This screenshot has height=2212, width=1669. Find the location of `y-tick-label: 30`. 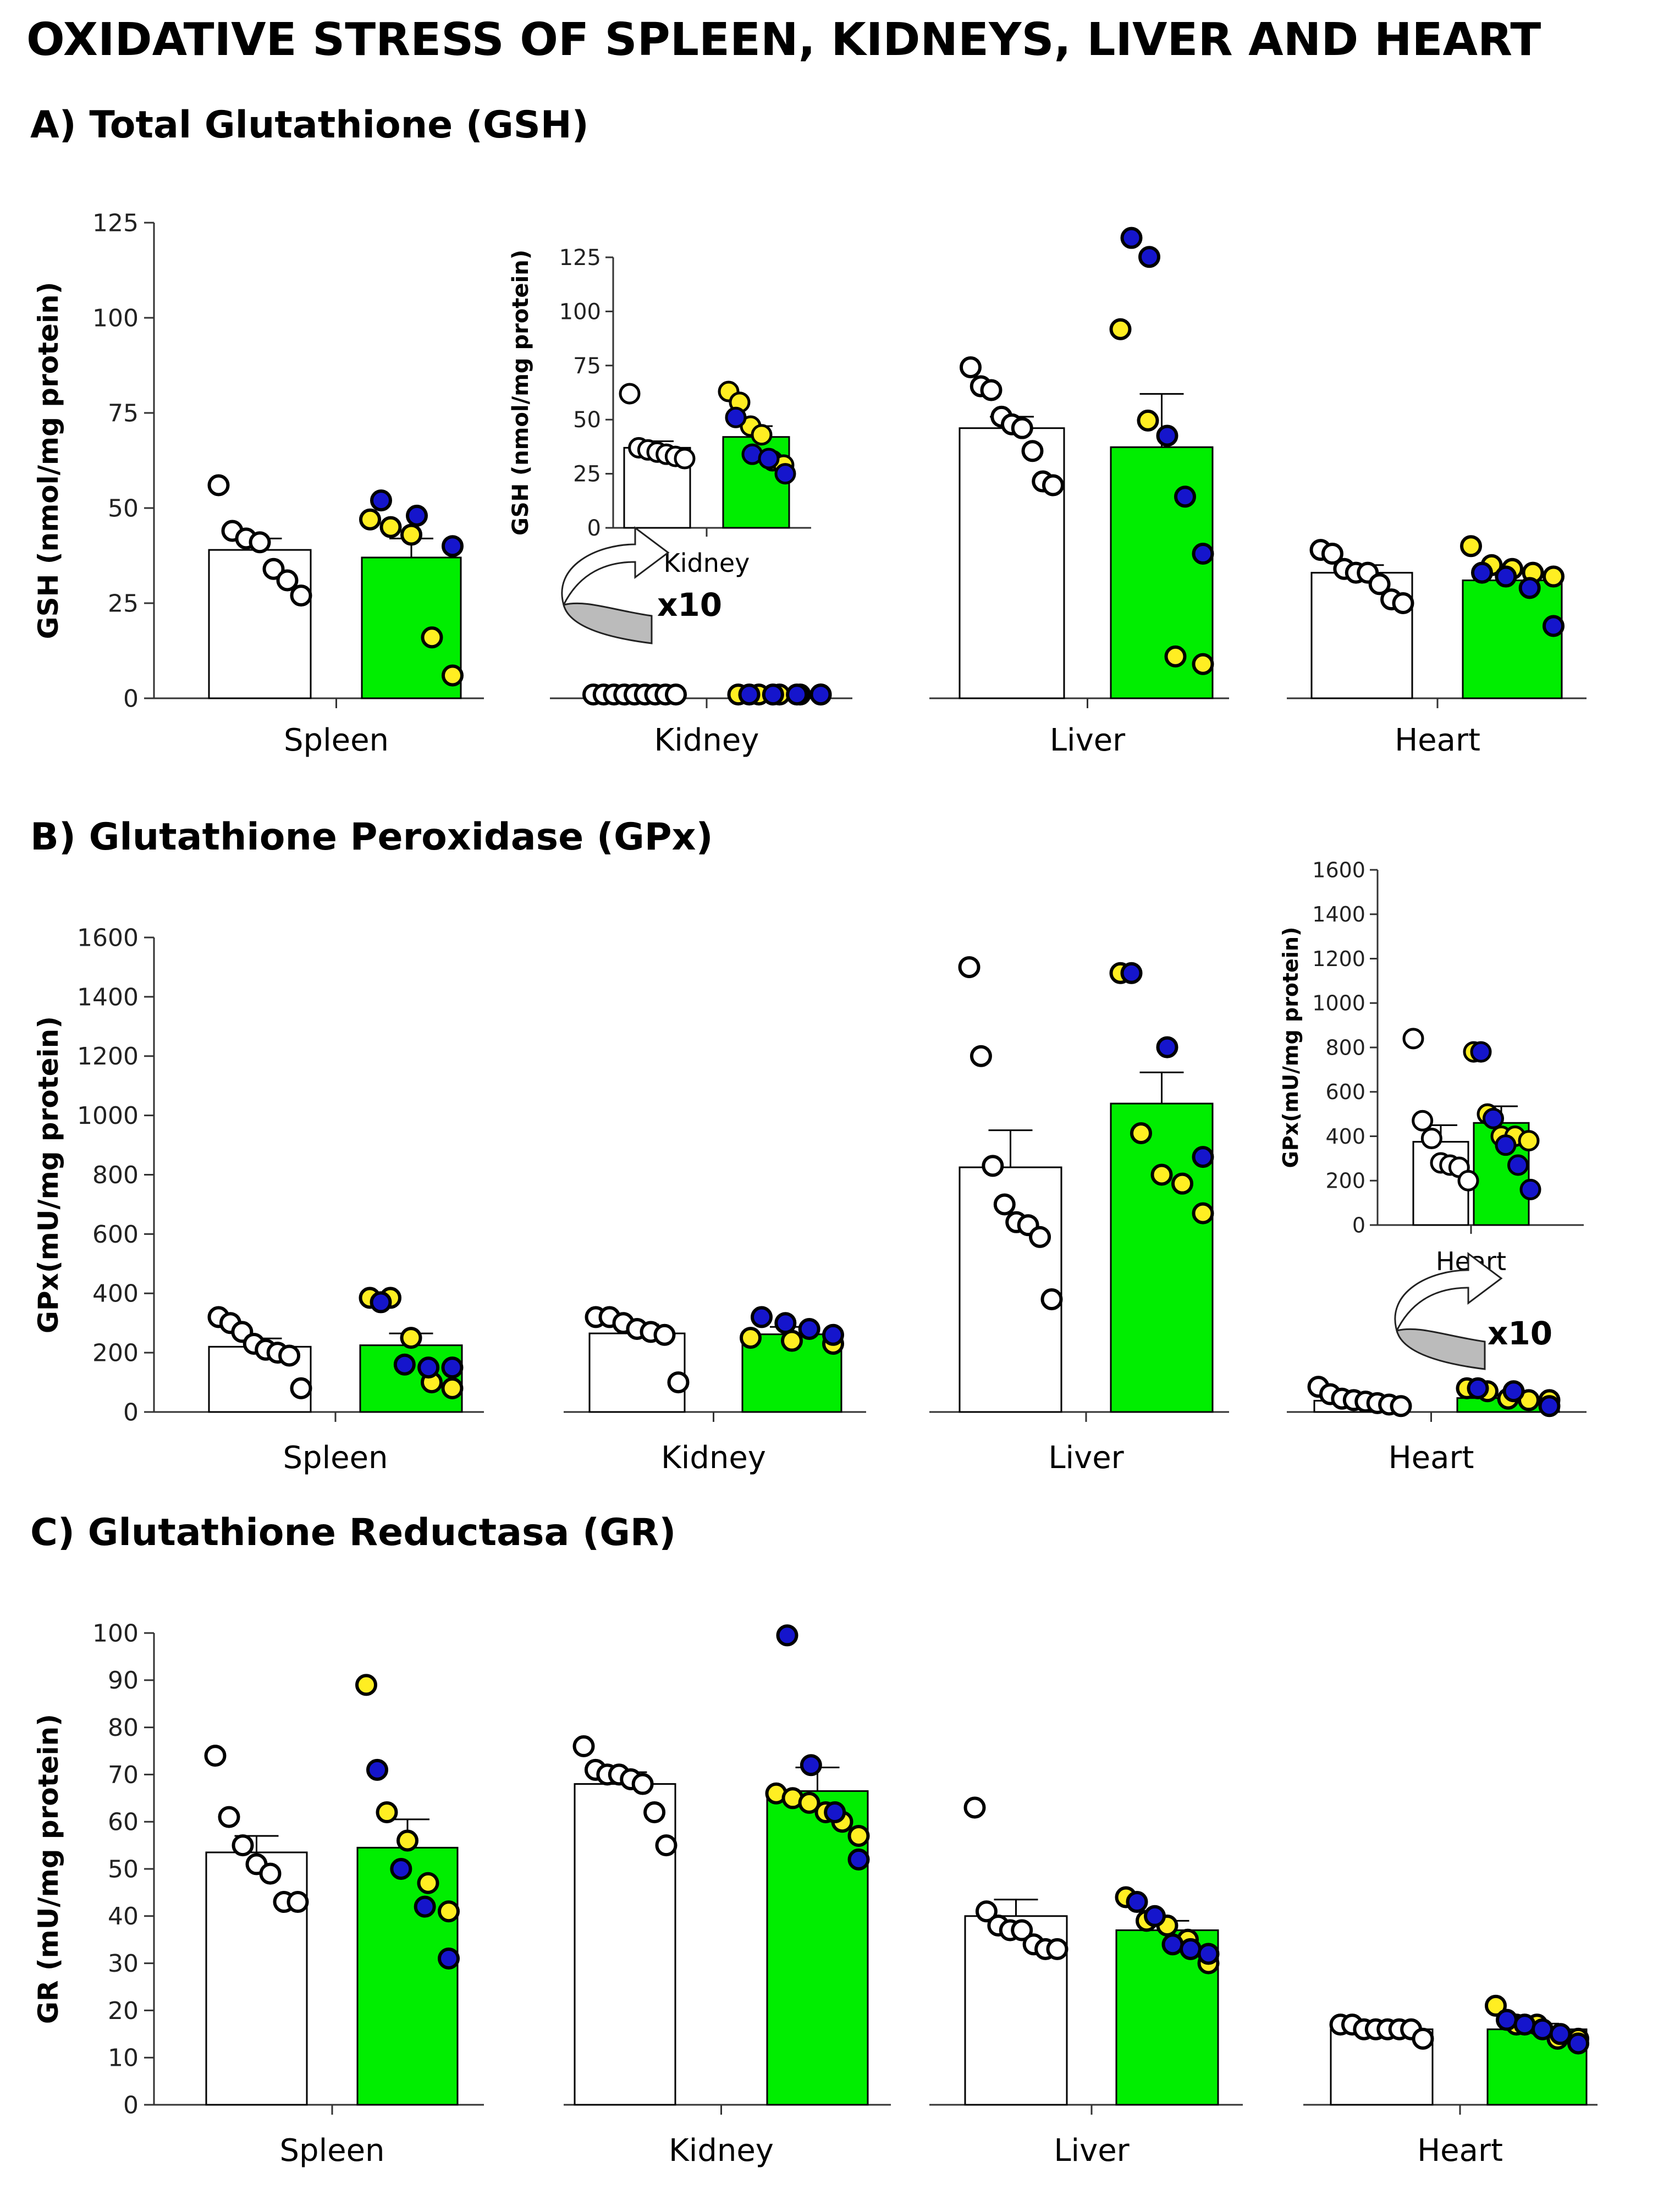

y-tick-label: 30 is located at coordinates (123, 1964).